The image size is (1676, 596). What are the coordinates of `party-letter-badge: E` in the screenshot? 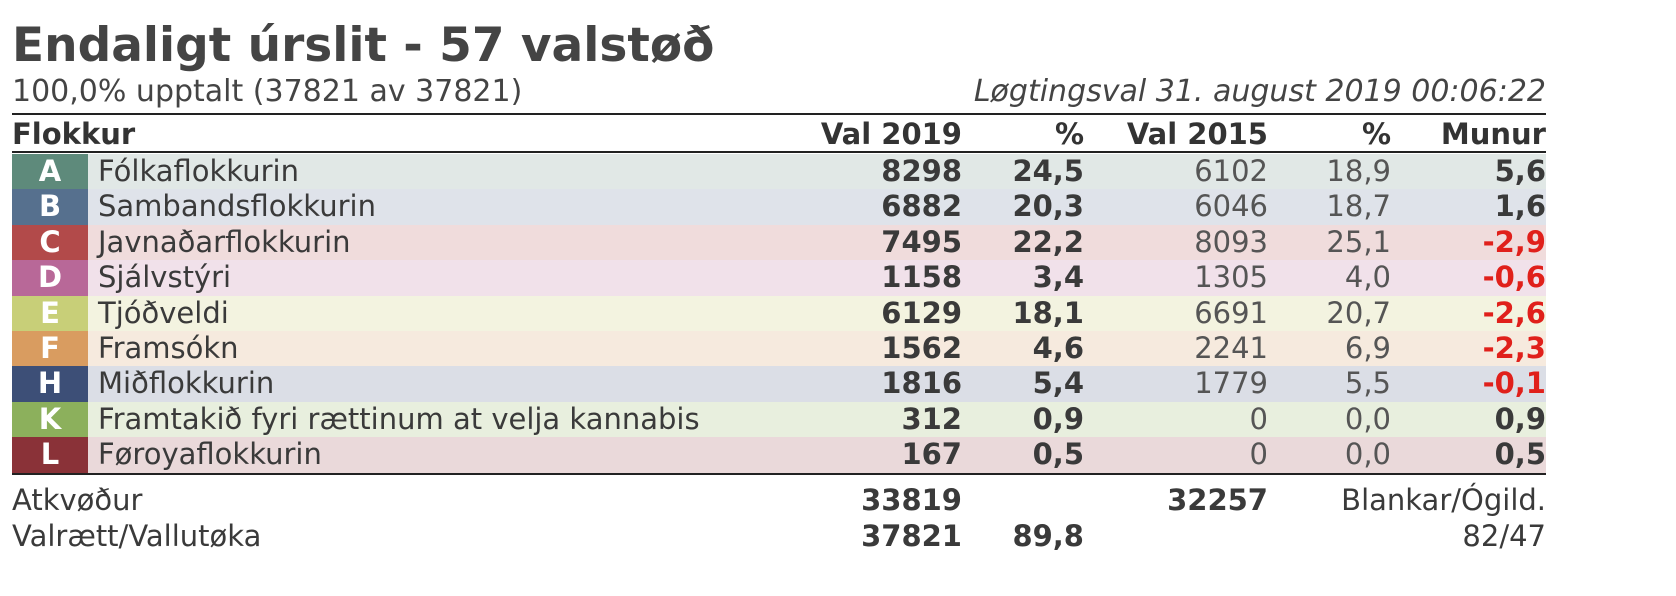 It's located at (50, 313).